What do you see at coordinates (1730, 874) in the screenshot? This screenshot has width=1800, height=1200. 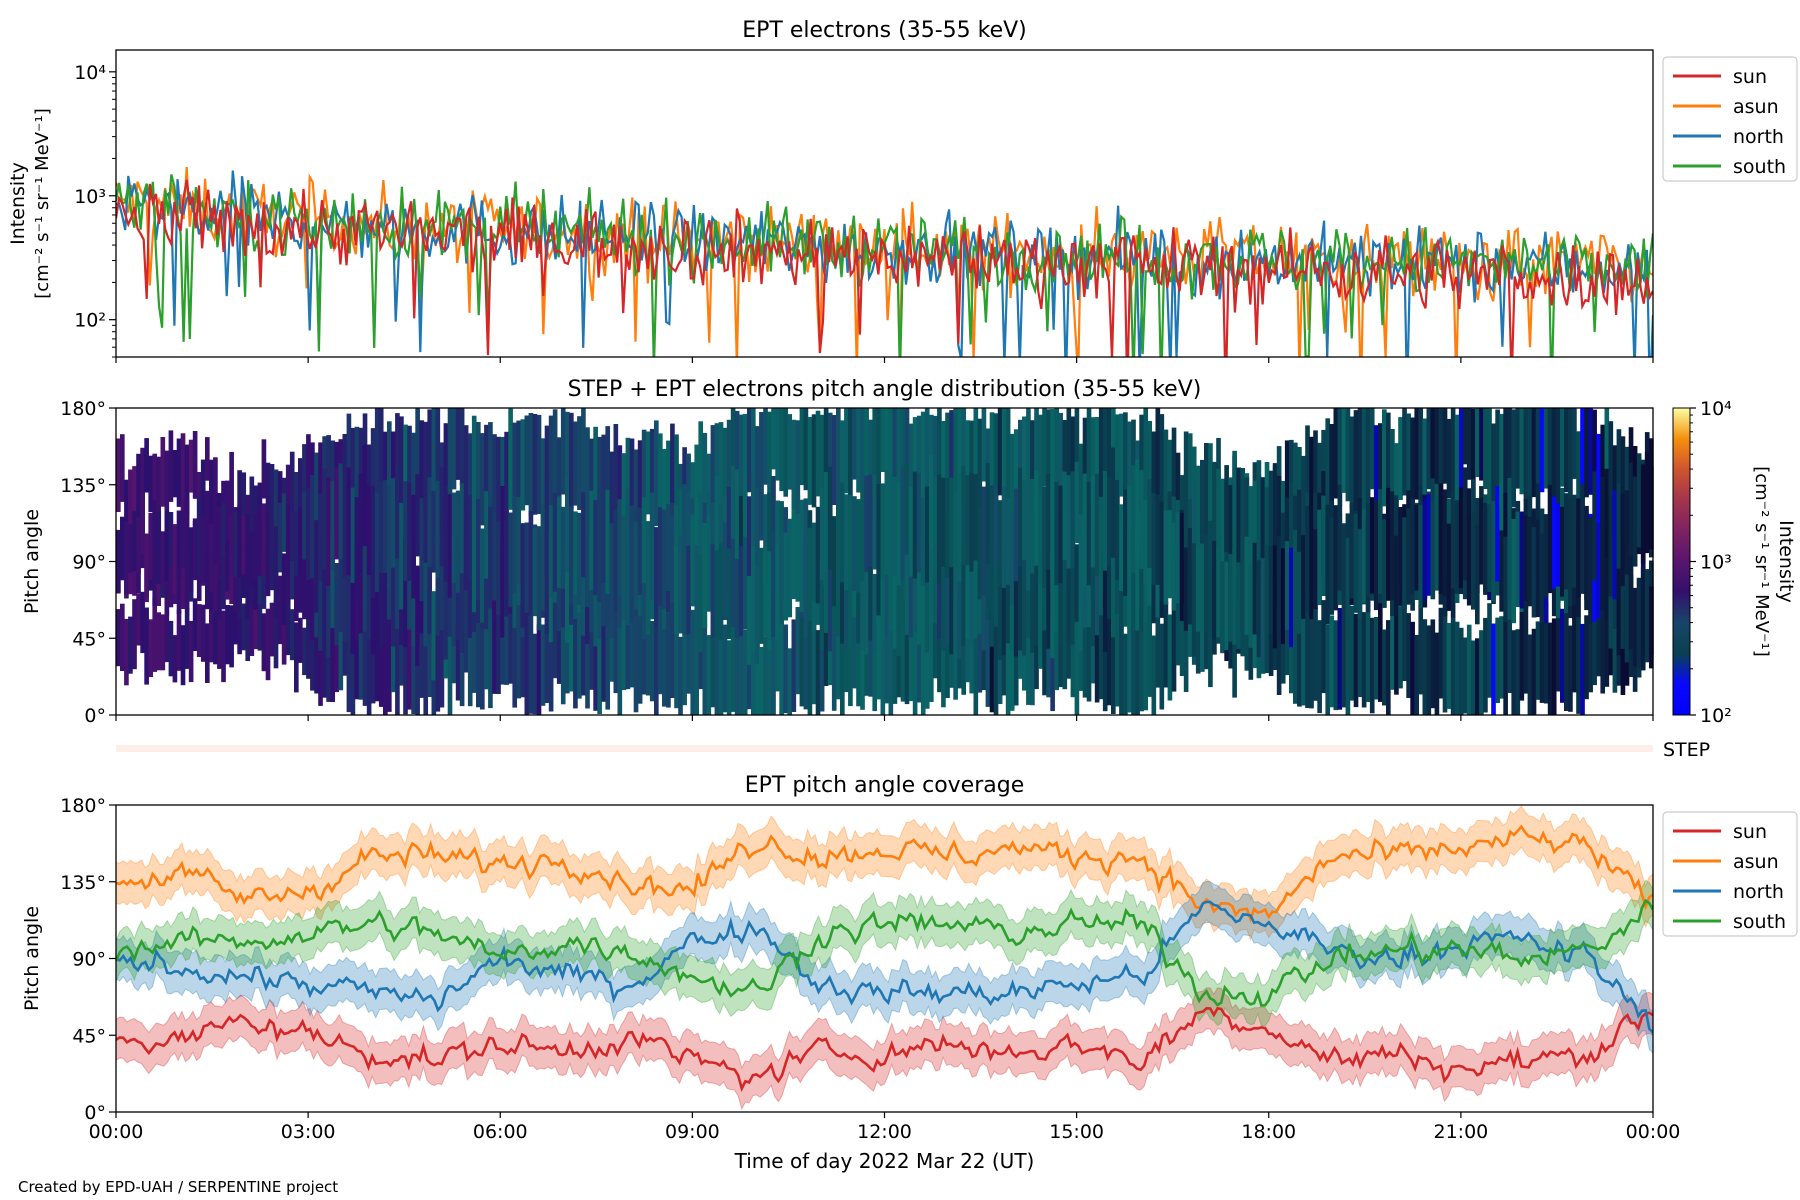 I see `legend-box` at bounding box center [1730, 874].